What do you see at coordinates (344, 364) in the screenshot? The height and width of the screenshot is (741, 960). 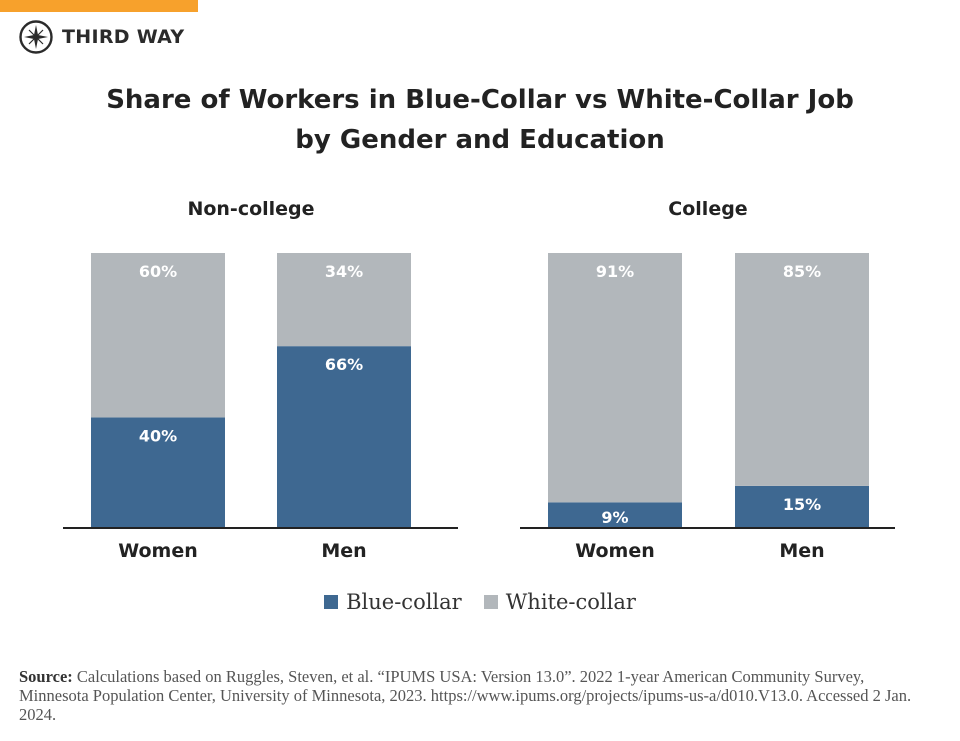 I see `data-label: 66%` at bounding box center [344, 364].